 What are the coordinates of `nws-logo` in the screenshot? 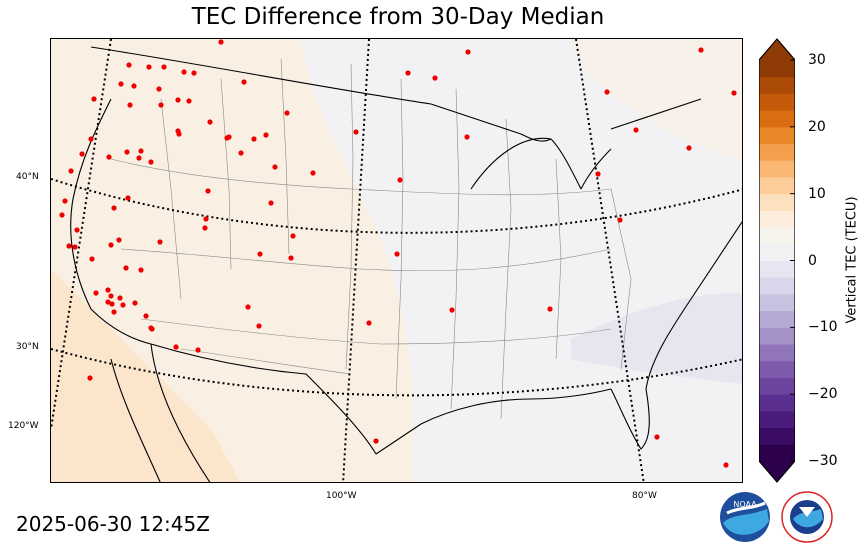 It's located at (807, 519).